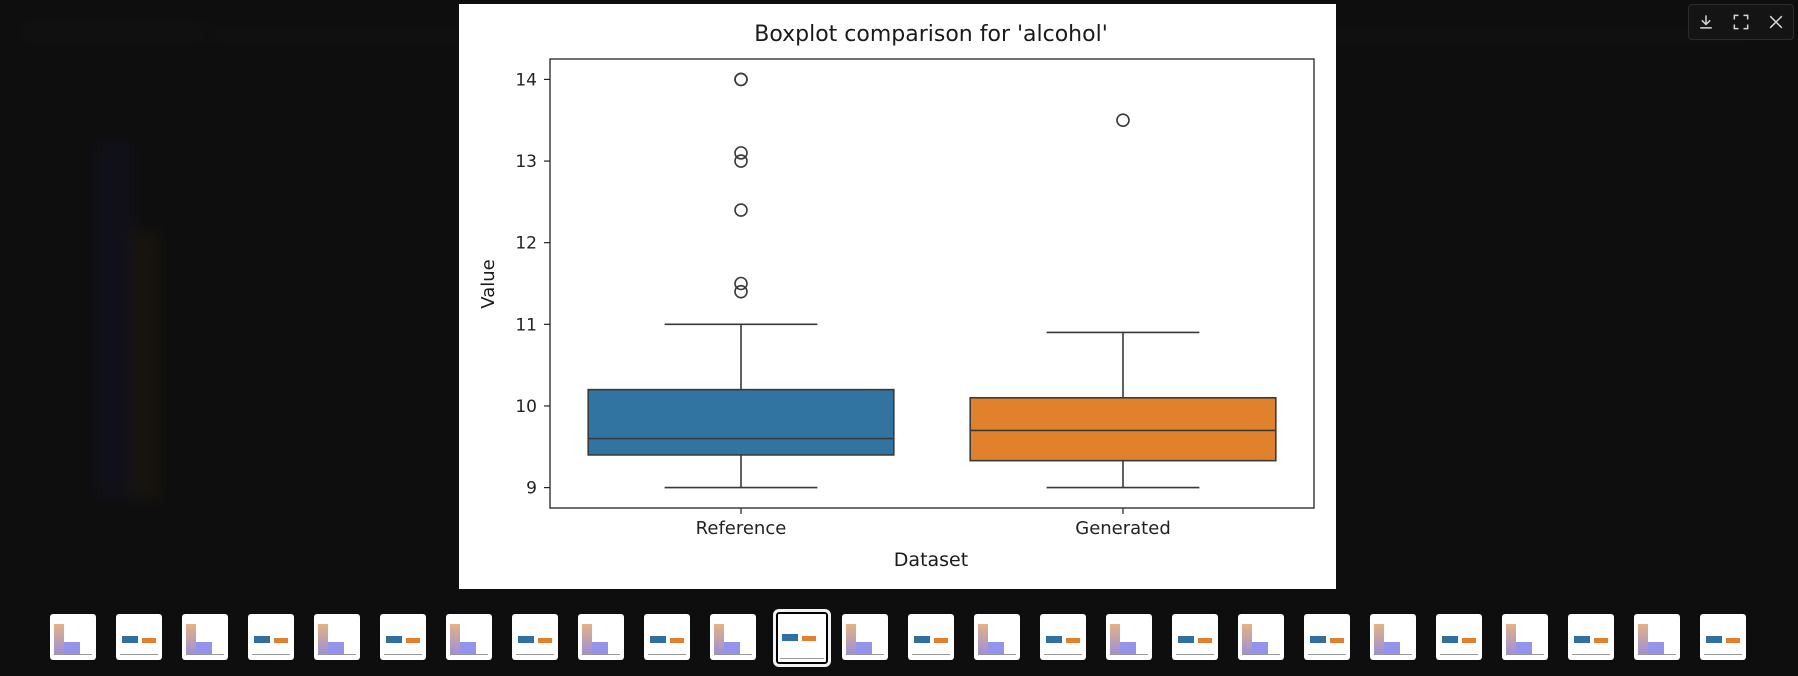 The image size is (1798, 676). Describe the element at coordinates (931, 34) in the screenshot. I see `chart-title: Boxplot comparison for 'alcohol'` at that location.